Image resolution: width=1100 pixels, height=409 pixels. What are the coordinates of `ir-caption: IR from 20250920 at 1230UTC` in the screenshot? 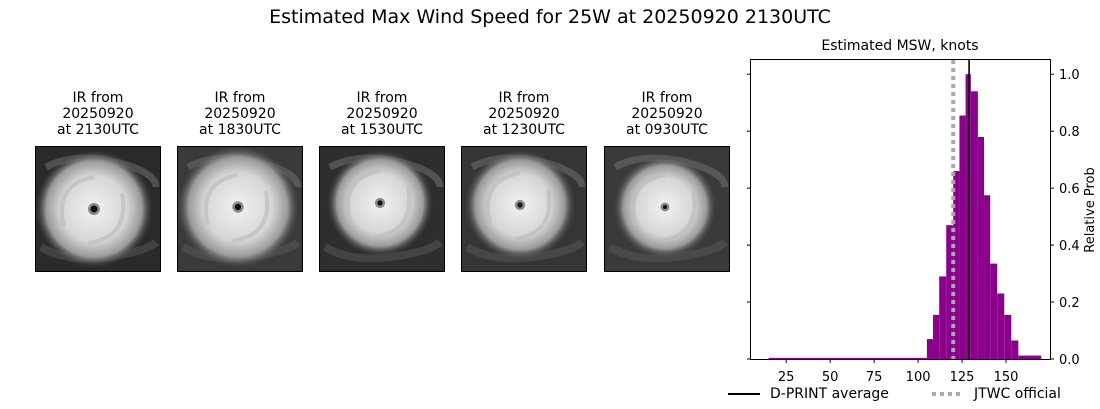 It's located at (524, 114).